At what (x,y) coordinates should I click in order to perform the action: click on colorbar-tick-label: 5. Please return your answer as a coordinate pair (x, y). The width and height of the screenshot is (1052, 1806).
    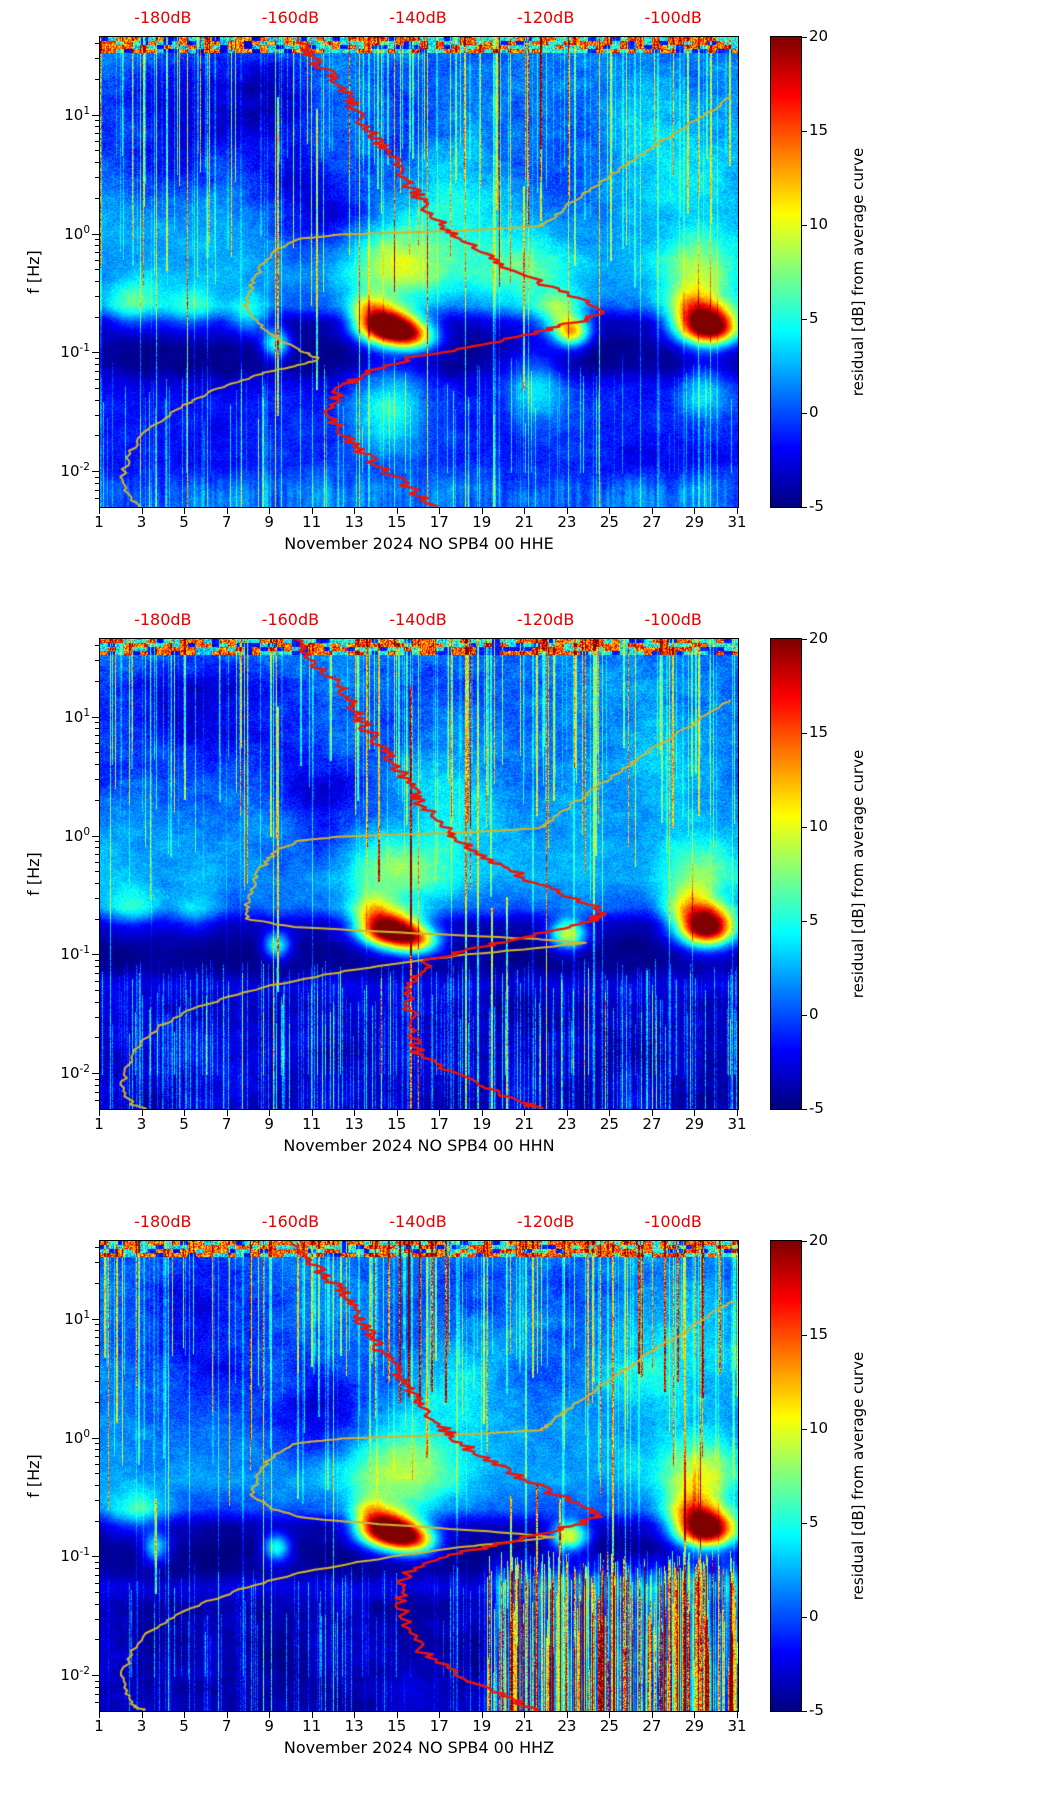
    Looking at the image, I should click on (814, 1522).